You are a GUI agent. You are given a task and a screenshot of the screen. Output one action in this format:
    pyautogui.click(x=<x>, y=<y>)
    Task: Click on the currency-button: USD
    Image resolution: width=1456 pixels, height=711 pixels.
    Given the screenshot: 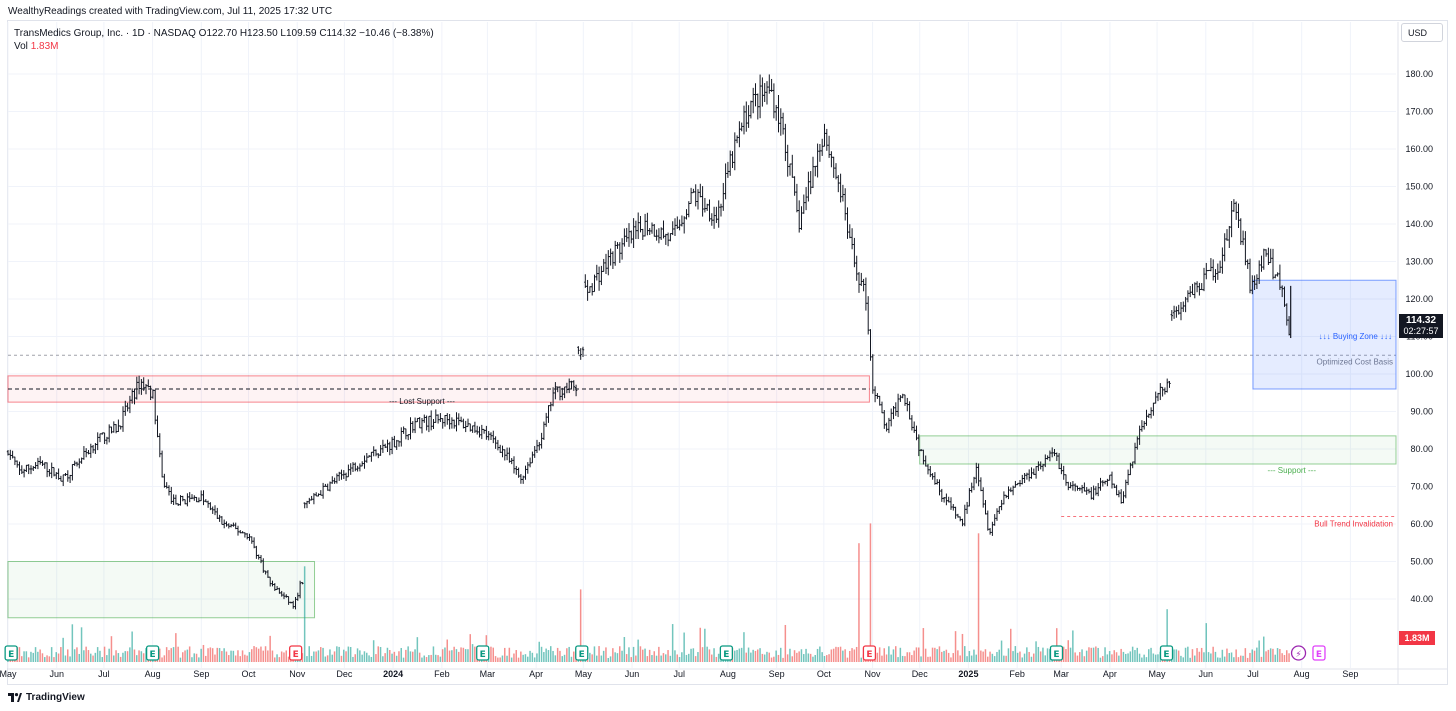 What is the action you would take?
    pyautogui.click(x=1422, y=32)
    